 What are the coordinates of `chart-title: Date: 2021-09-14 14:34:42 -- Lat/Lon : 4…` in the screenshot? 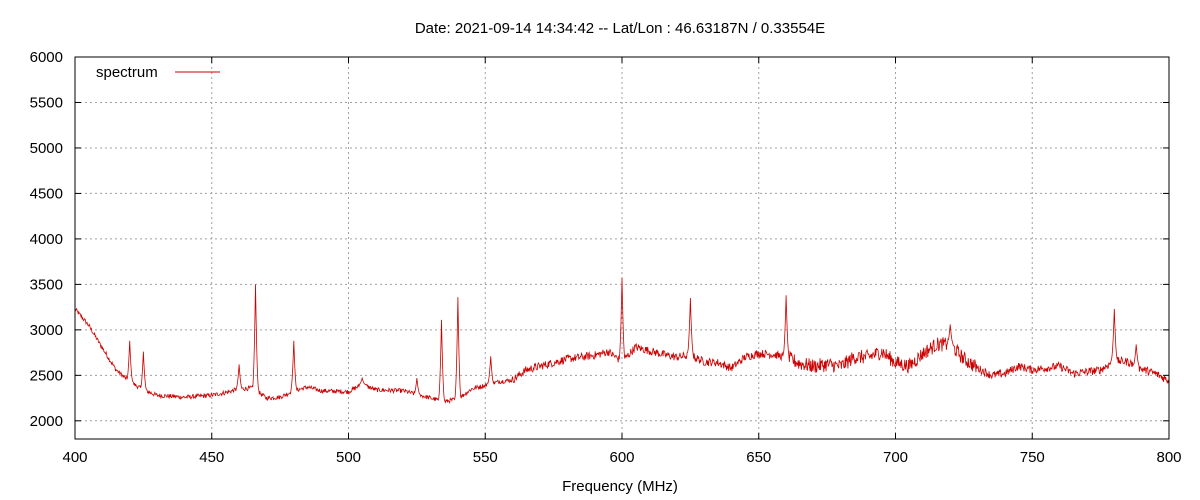 It's located at (620, 28).